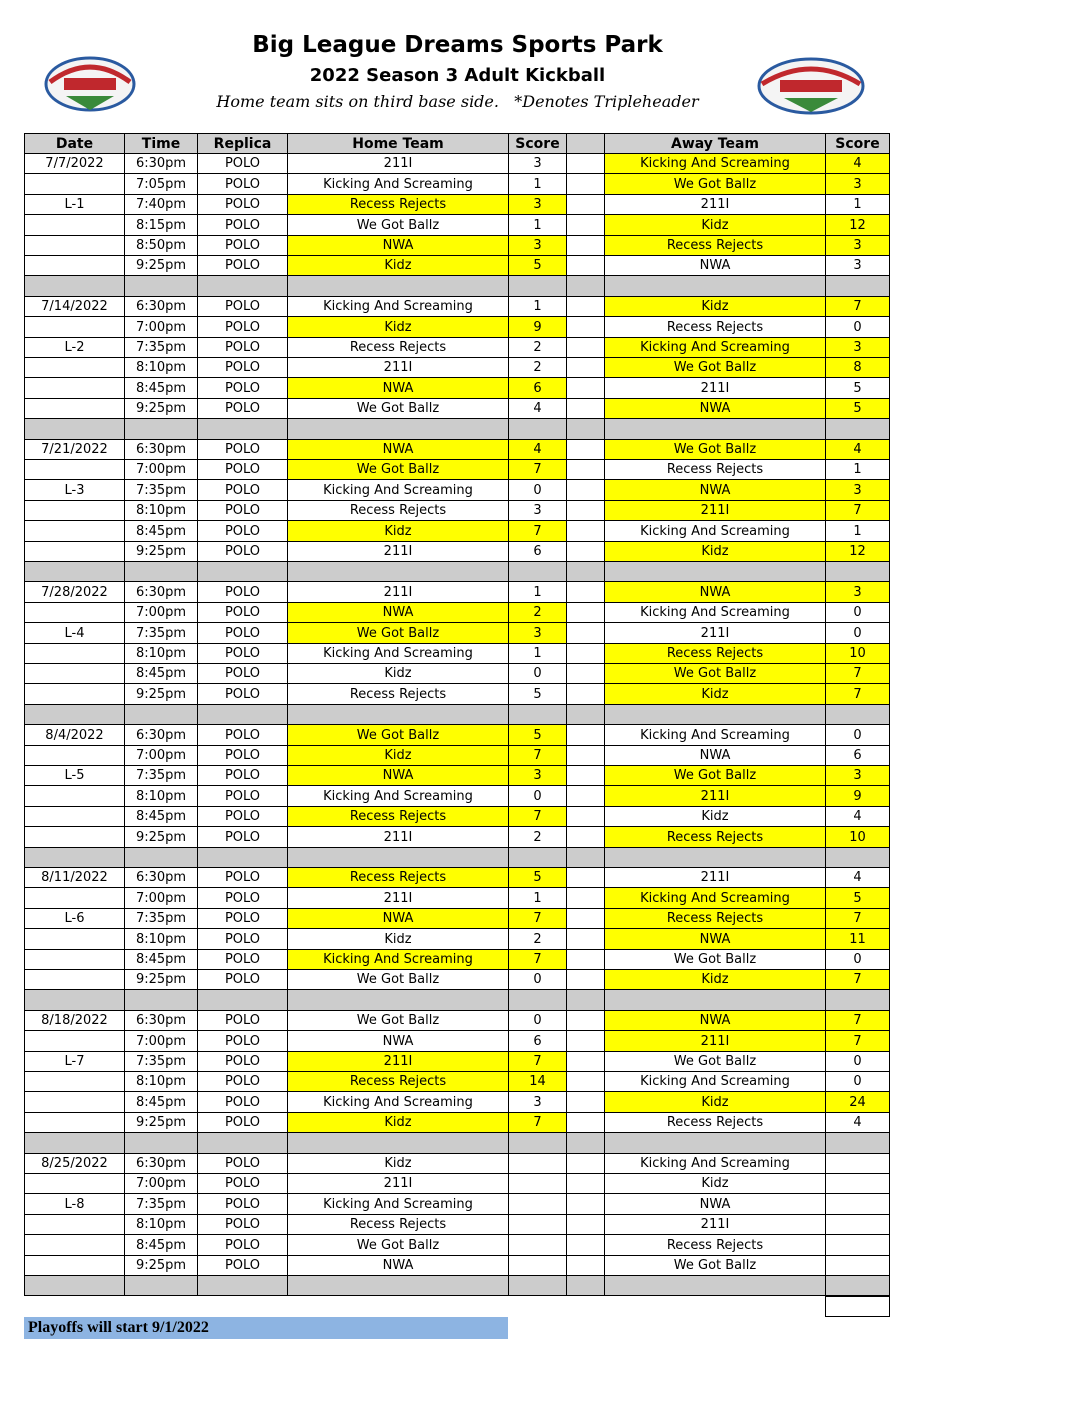  What do you see at coordinates (857, 1020) in the screenshot?
I see `away-score: 7` at bounding box center [857, 1020].